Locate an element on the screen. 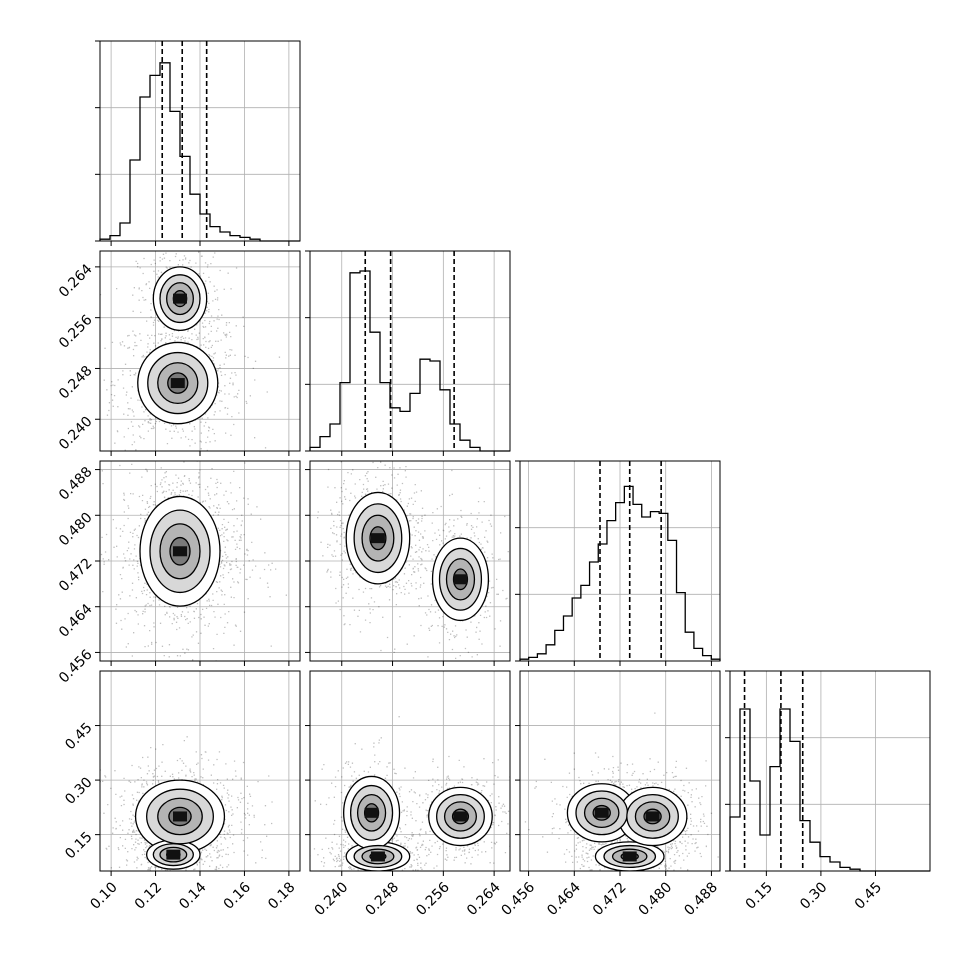 This screenshot has height=970, width=970. x-tick-label: 0.10 is located at coordinates (103, 895).